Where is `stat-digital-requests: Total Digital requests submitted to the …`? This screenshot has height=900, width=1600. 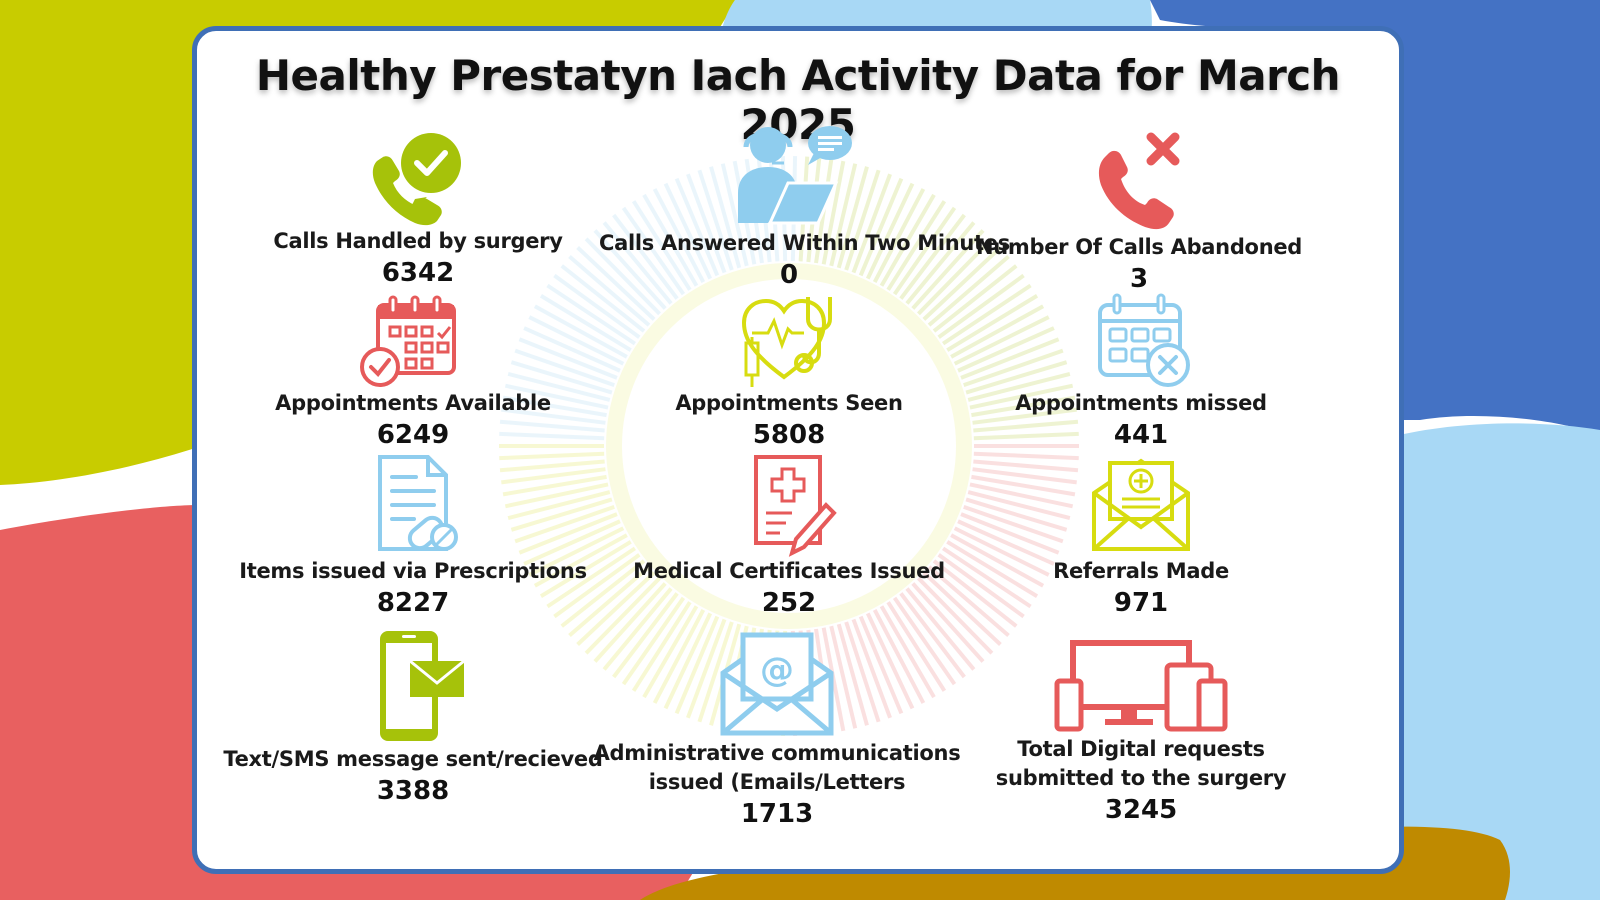
stat-digital-requests: Total Digital requests submitted to the … is located at coordinates (1141, 729).